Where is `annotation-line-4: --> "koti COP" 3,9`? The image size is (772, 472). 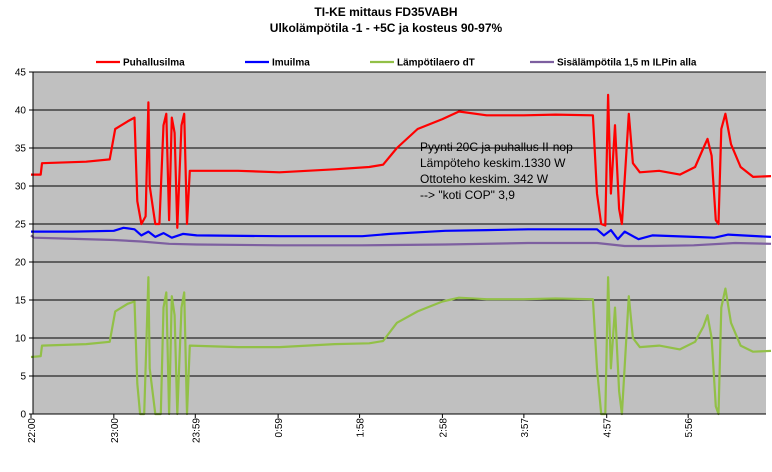 annotation-line-4: --> "koti COP" 3,9 is located at coordinates (467, 195).